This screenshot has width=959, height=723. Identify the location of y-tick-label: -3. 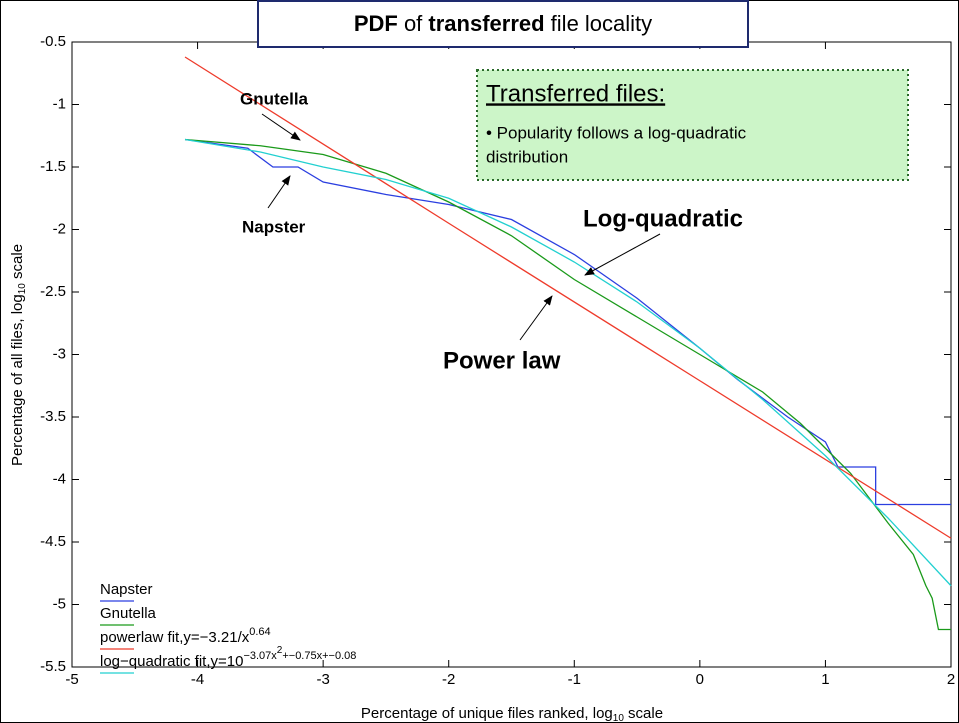
(59, 353).